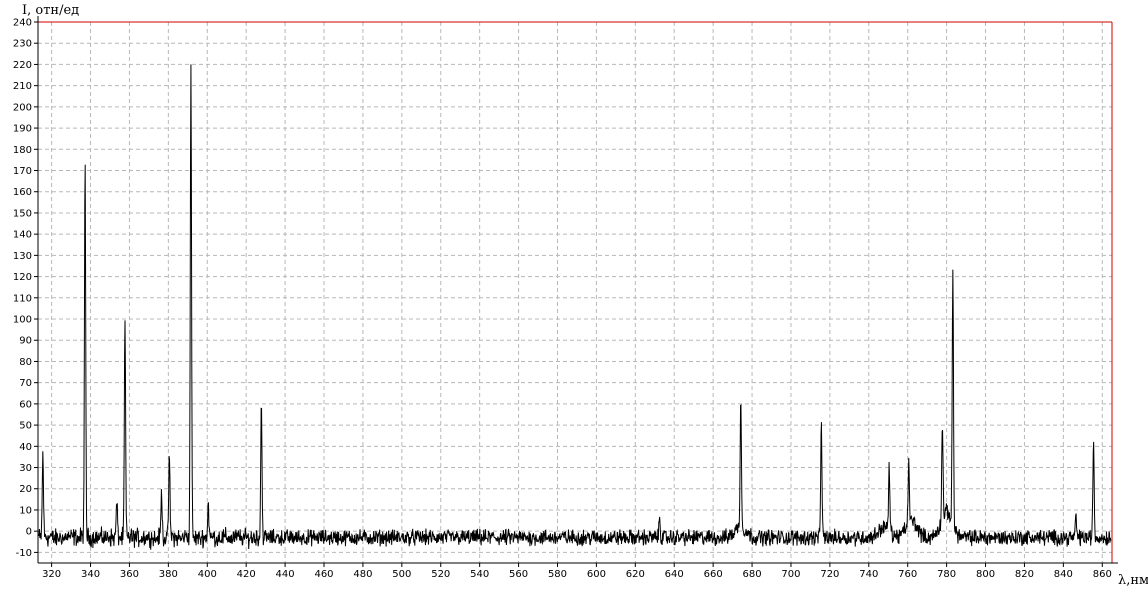 The height and width of the screenshot is (593, 1148). I want to click on y-tick-label: 100, so click(22, 320).